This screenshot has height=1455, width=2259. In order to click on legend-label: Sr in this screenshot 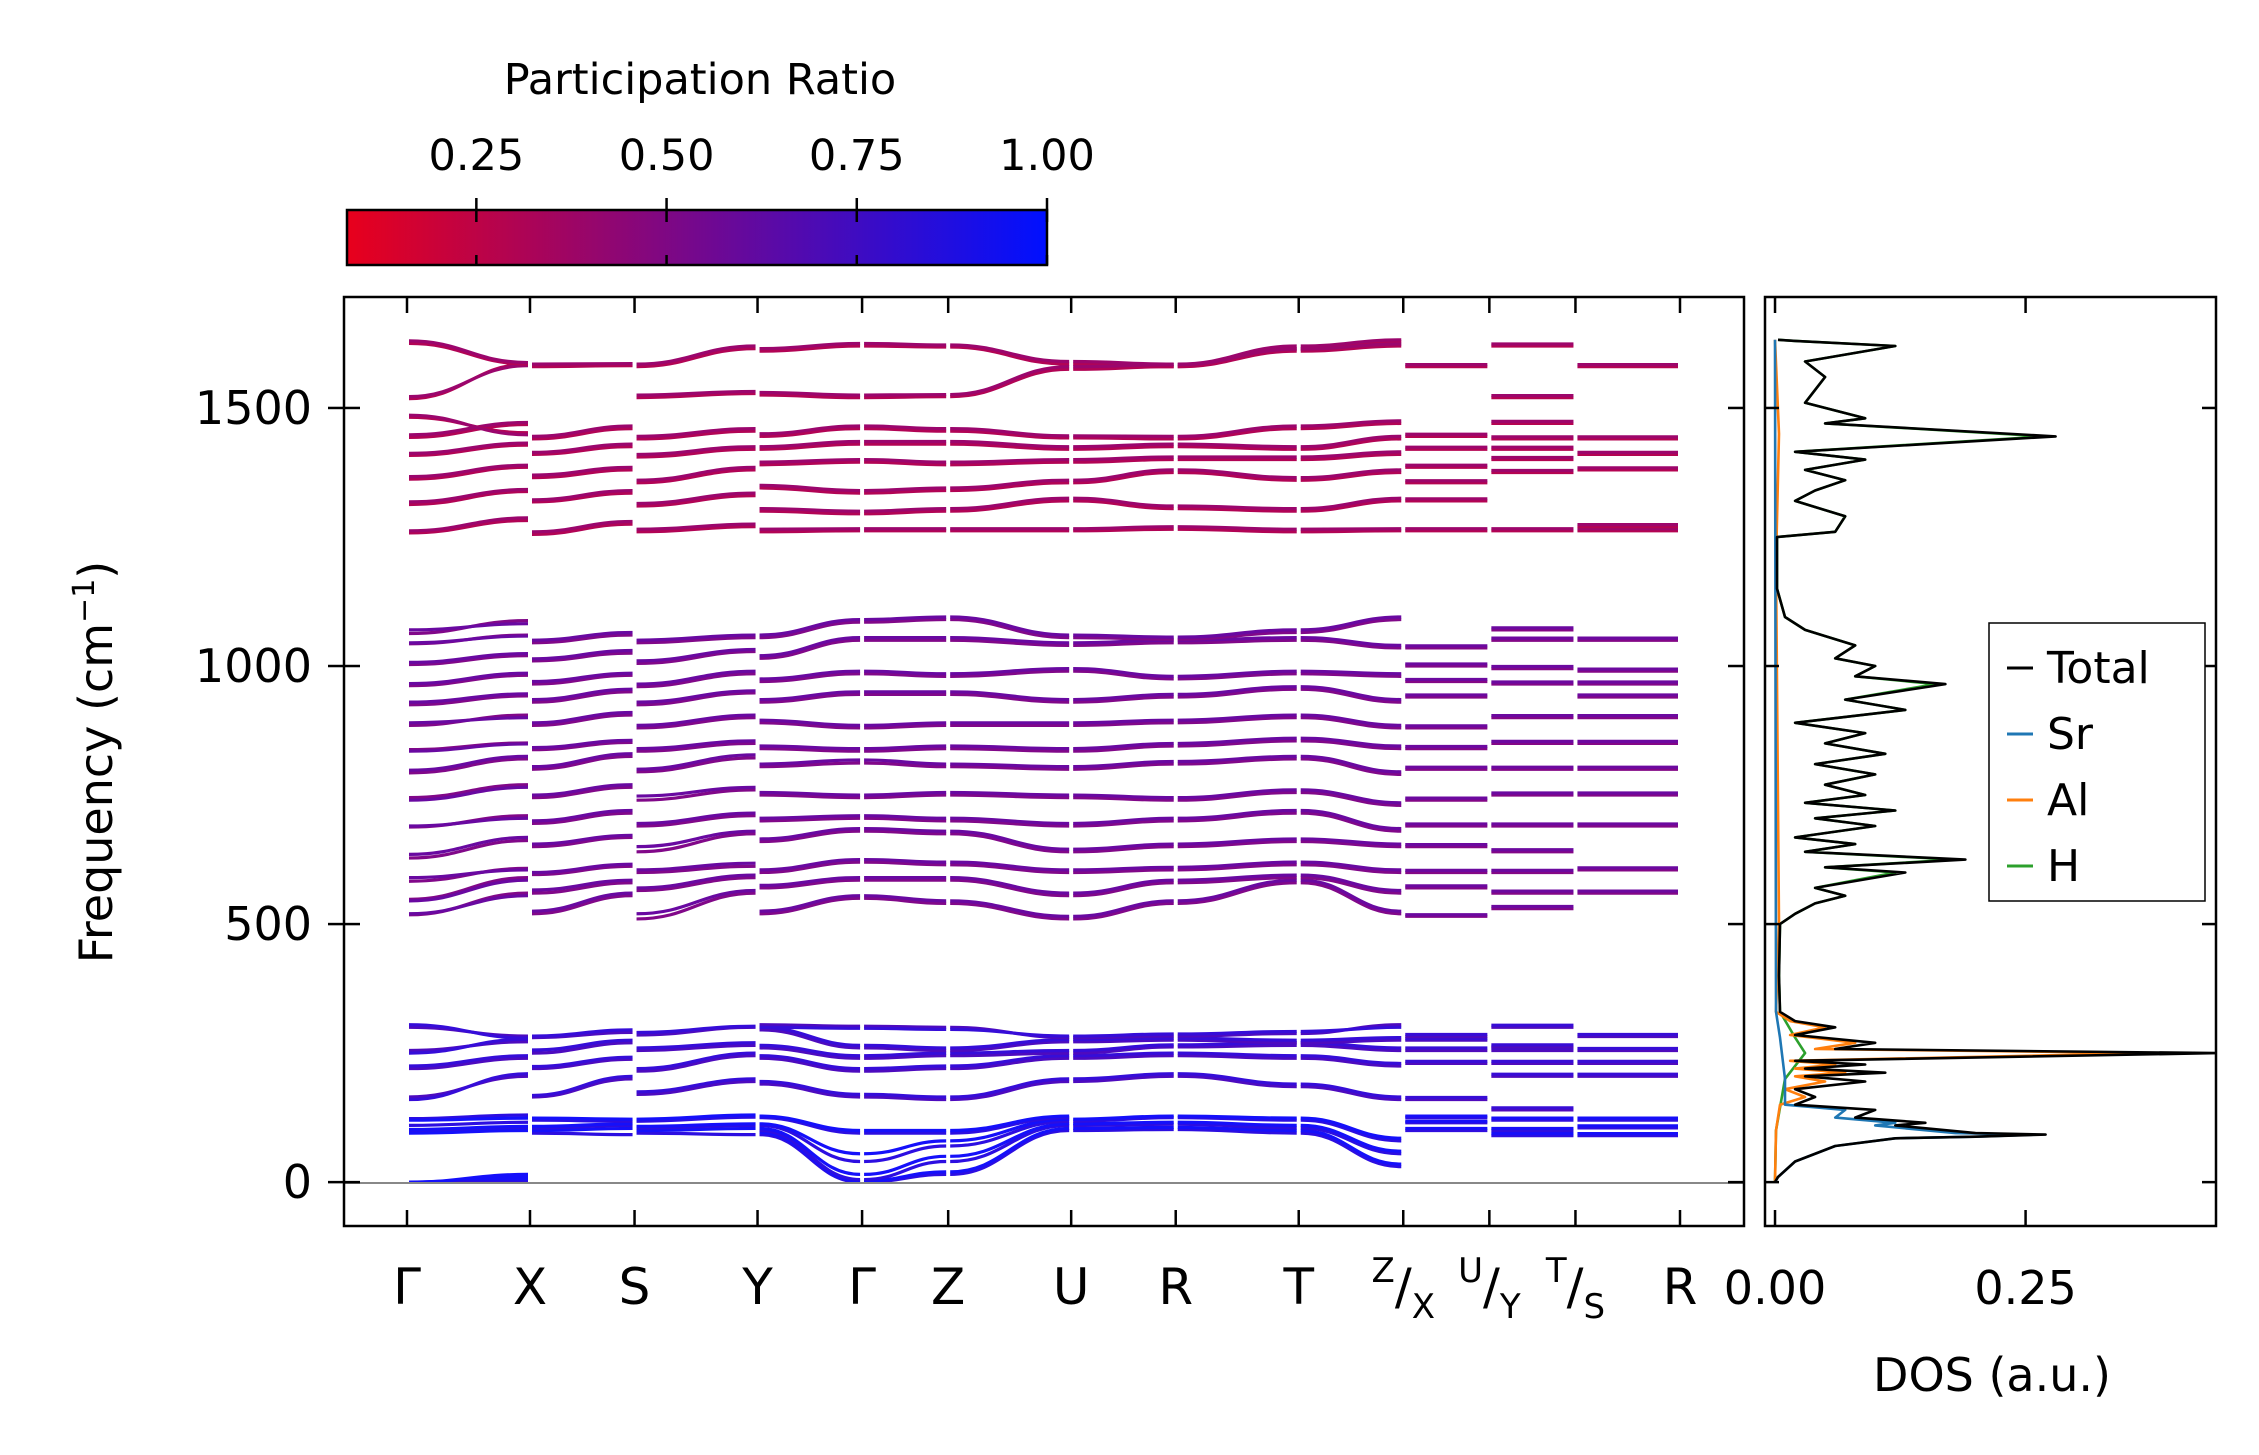, I will do `click(2070, 734)`.